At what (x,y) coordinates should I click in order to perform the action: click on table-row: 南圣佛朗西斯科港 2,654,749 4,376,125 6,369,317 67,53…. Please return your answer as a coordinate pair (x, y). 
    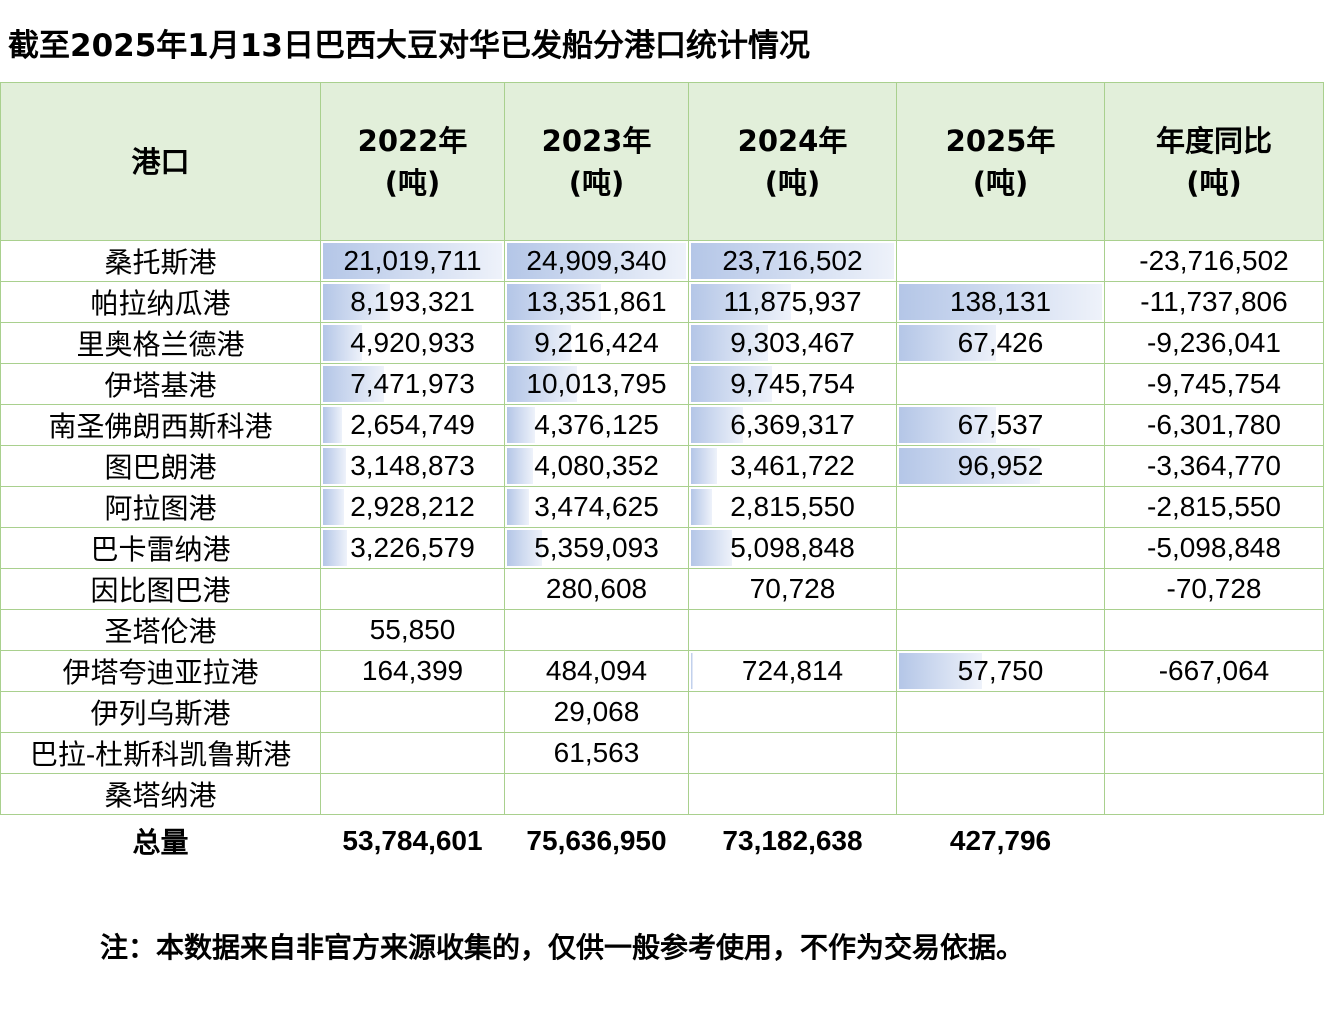
    Looking at the image, I should click on (662, 425).